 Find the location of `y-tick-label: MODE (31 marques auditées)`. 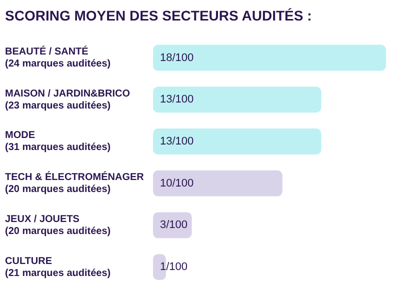

y-tick-label: MODE (31 marques auditées) is located at coordinates (58, 142).